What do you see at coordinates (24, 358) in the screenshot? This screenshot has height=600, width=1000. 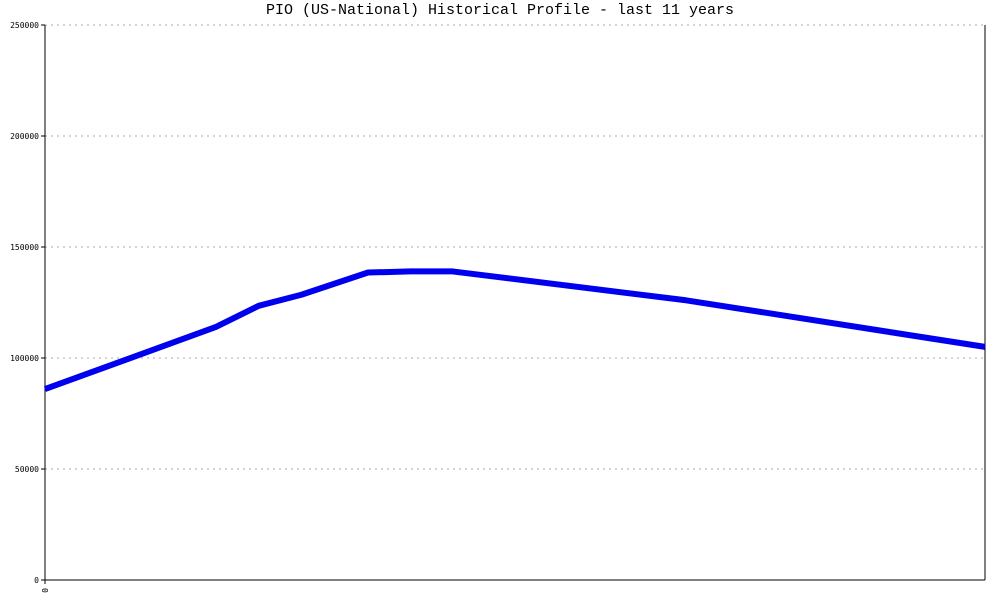 I see `y-tick-label: 100000` at bounding box center [24, 358].